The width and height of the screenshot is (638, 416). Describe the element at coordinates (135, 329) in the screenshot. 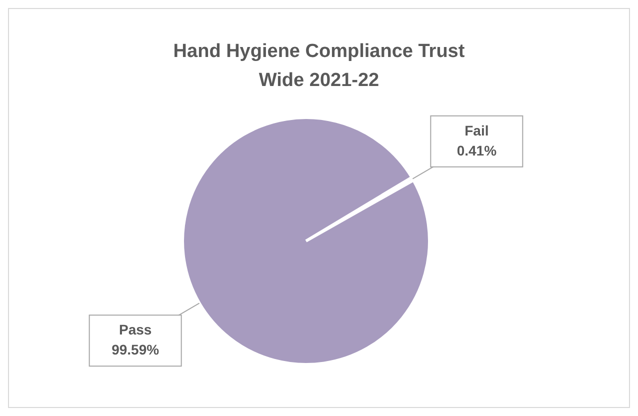

I see `slice-label: Pass` at that location.